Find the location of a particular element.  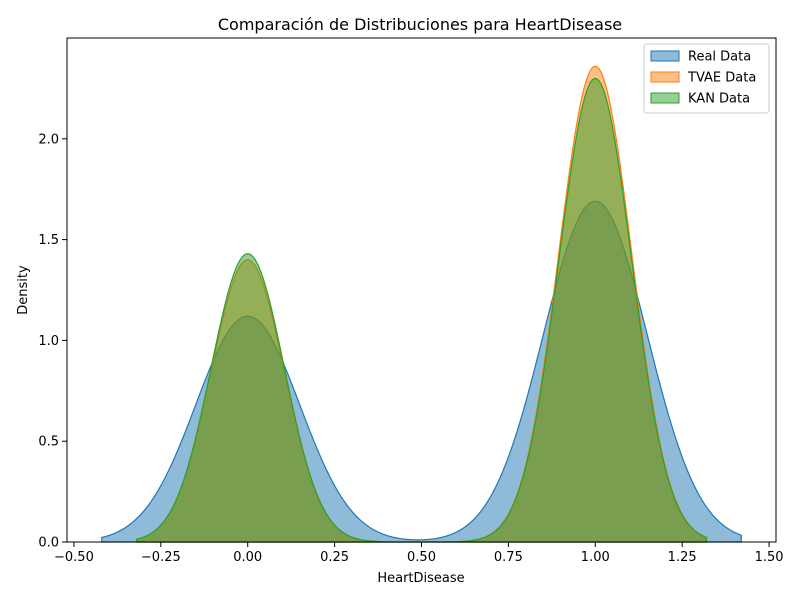

x-tick-label: 0.50 is located at coordinates (421, 557).